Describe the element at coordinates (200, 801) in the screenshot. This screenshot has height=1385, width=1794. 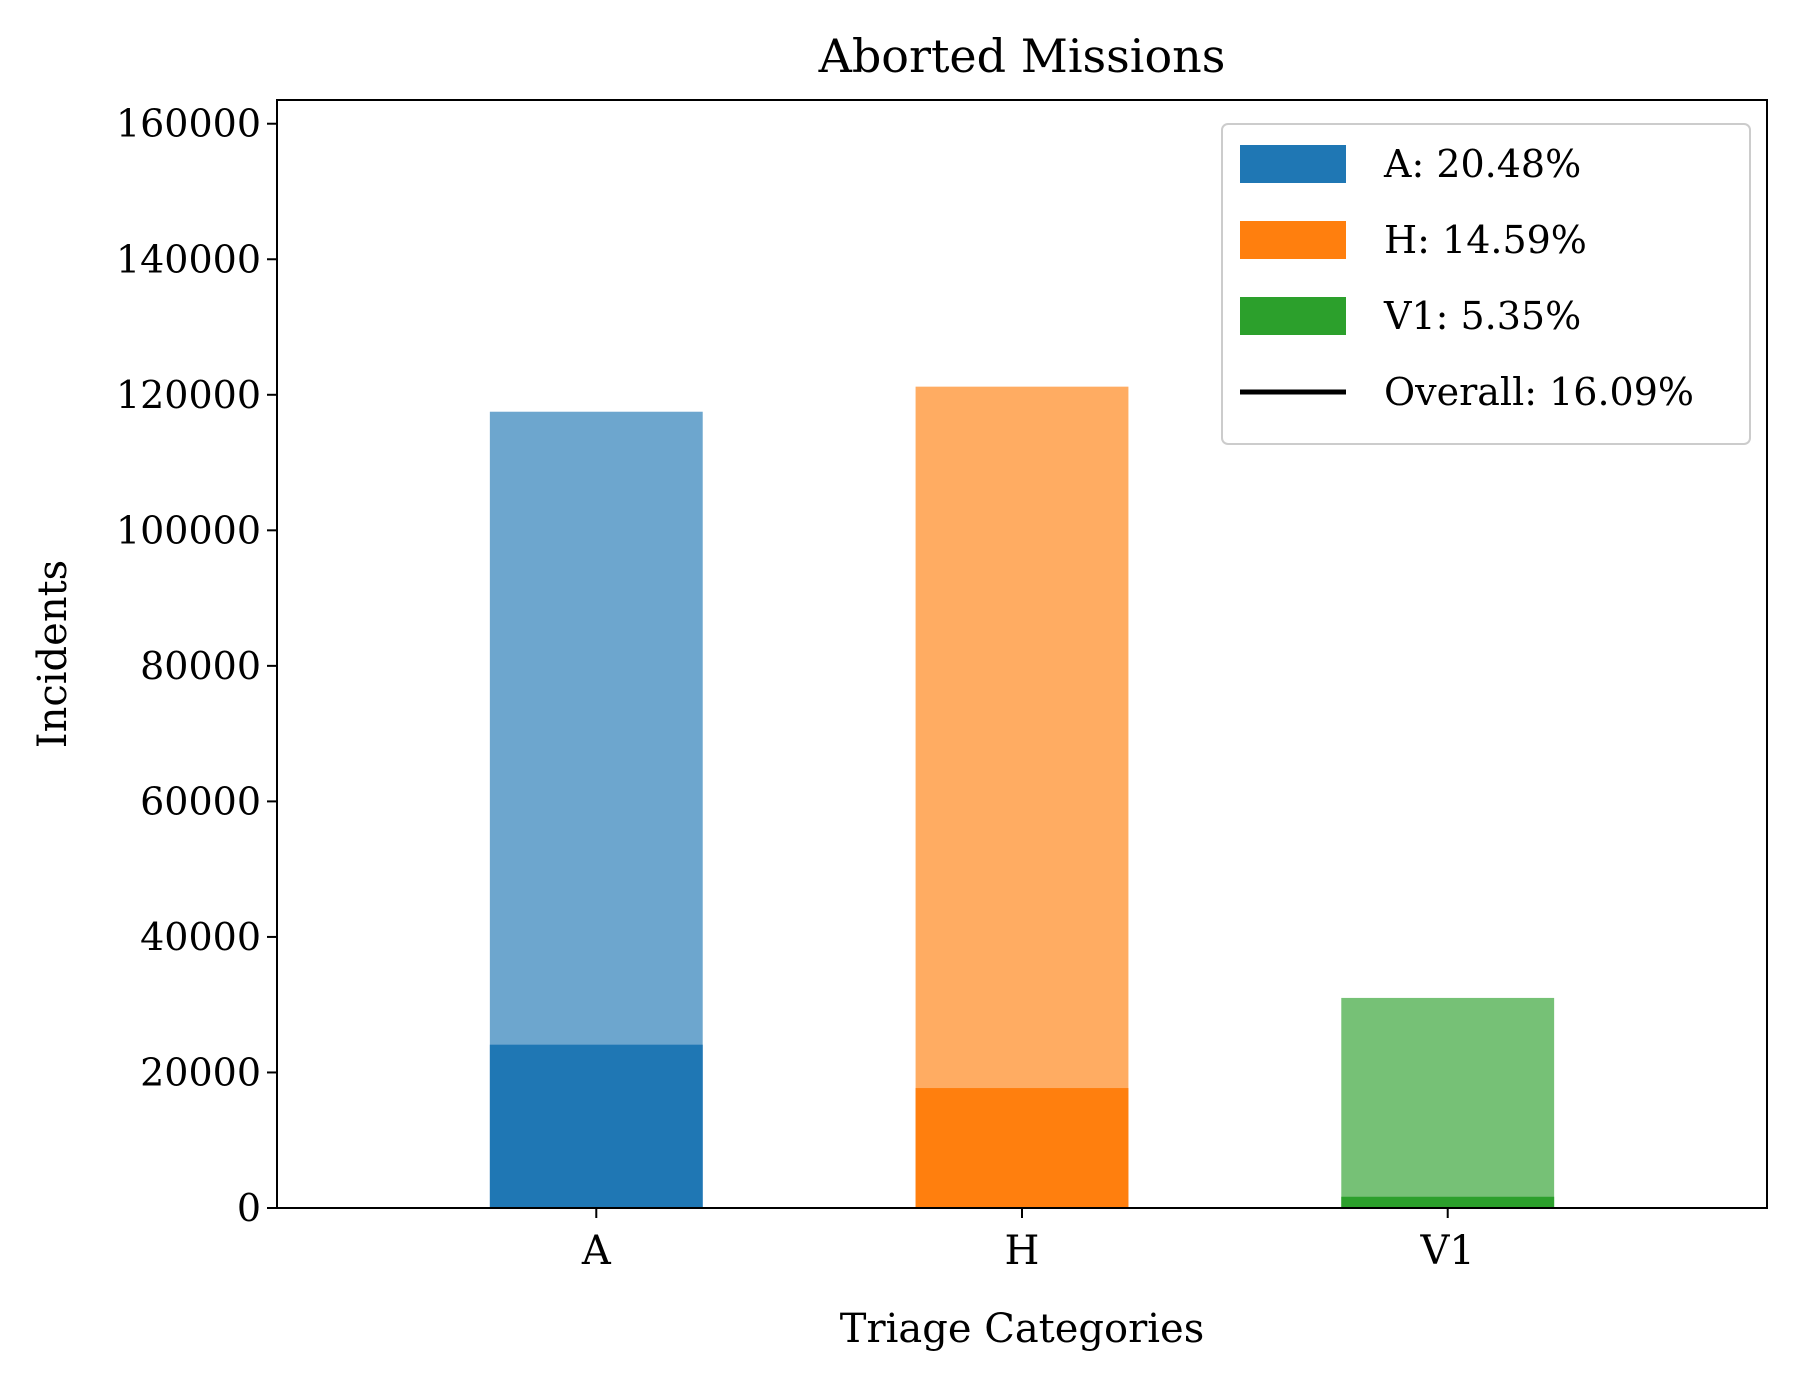
I see `y-tick-label: 60000` at that location.